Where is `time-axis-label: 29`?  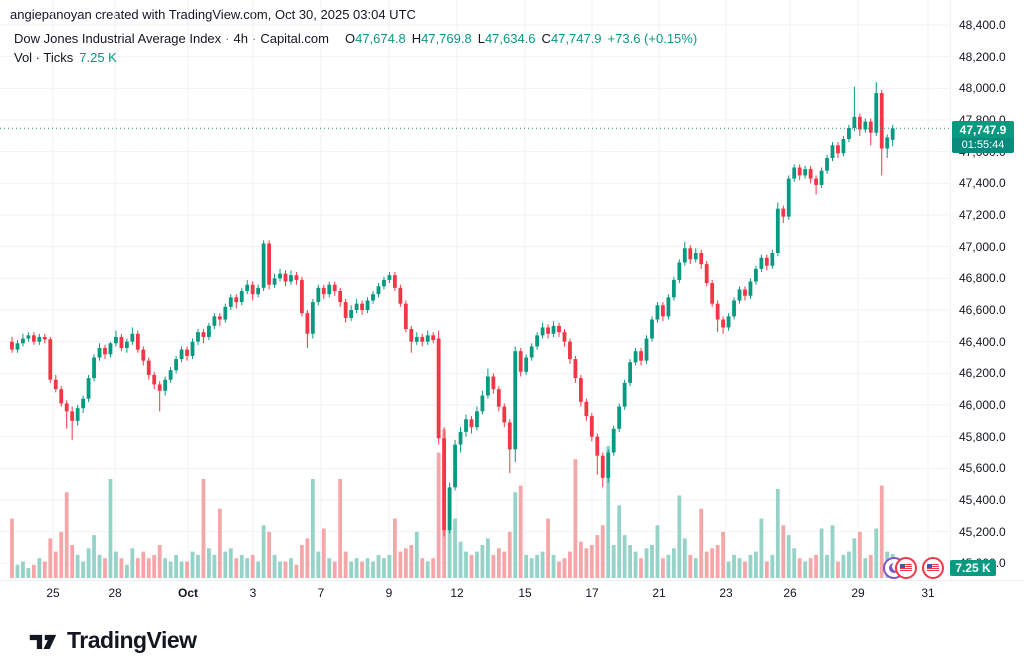
time-axis-label: 29 is located at coordinates (858, 593).